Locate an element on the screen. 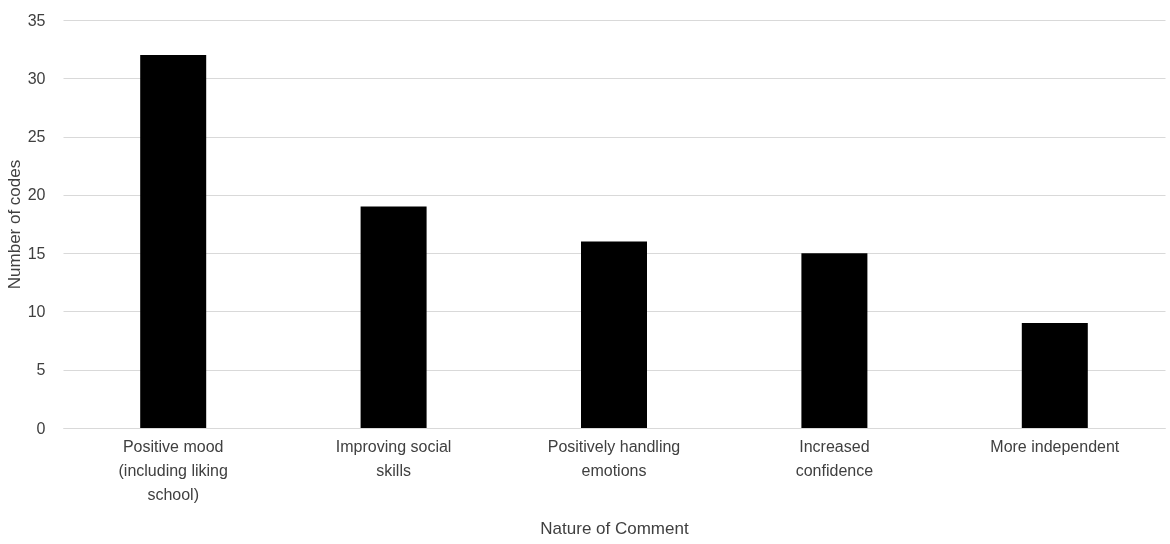  y-tick-label: 5 is located at coordinates (41, 370).